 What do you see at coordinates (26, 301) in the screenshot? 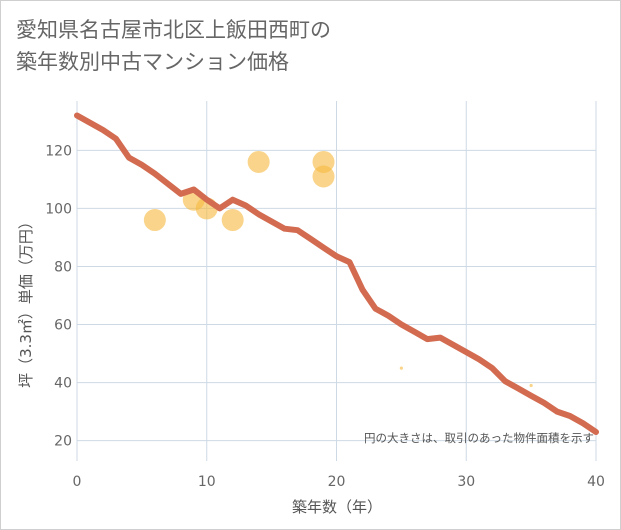
I see `y-axis-label: 坪（3.3㎡）単価（万円）` at bounding box center [26, 301].